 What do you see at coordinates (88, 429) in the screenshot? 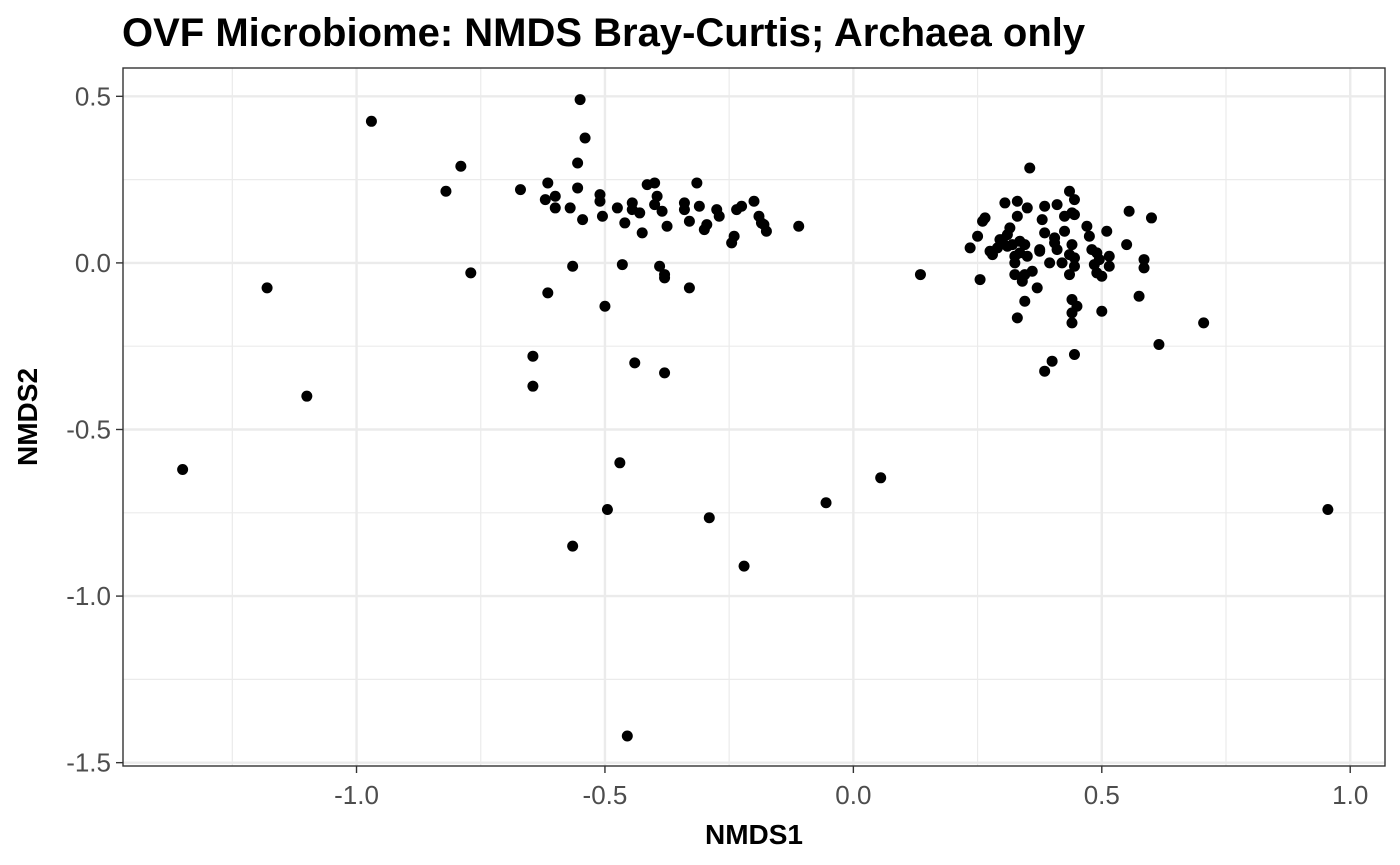
I see `y-tick-label: -0.5` at bounding box center [88, 429].